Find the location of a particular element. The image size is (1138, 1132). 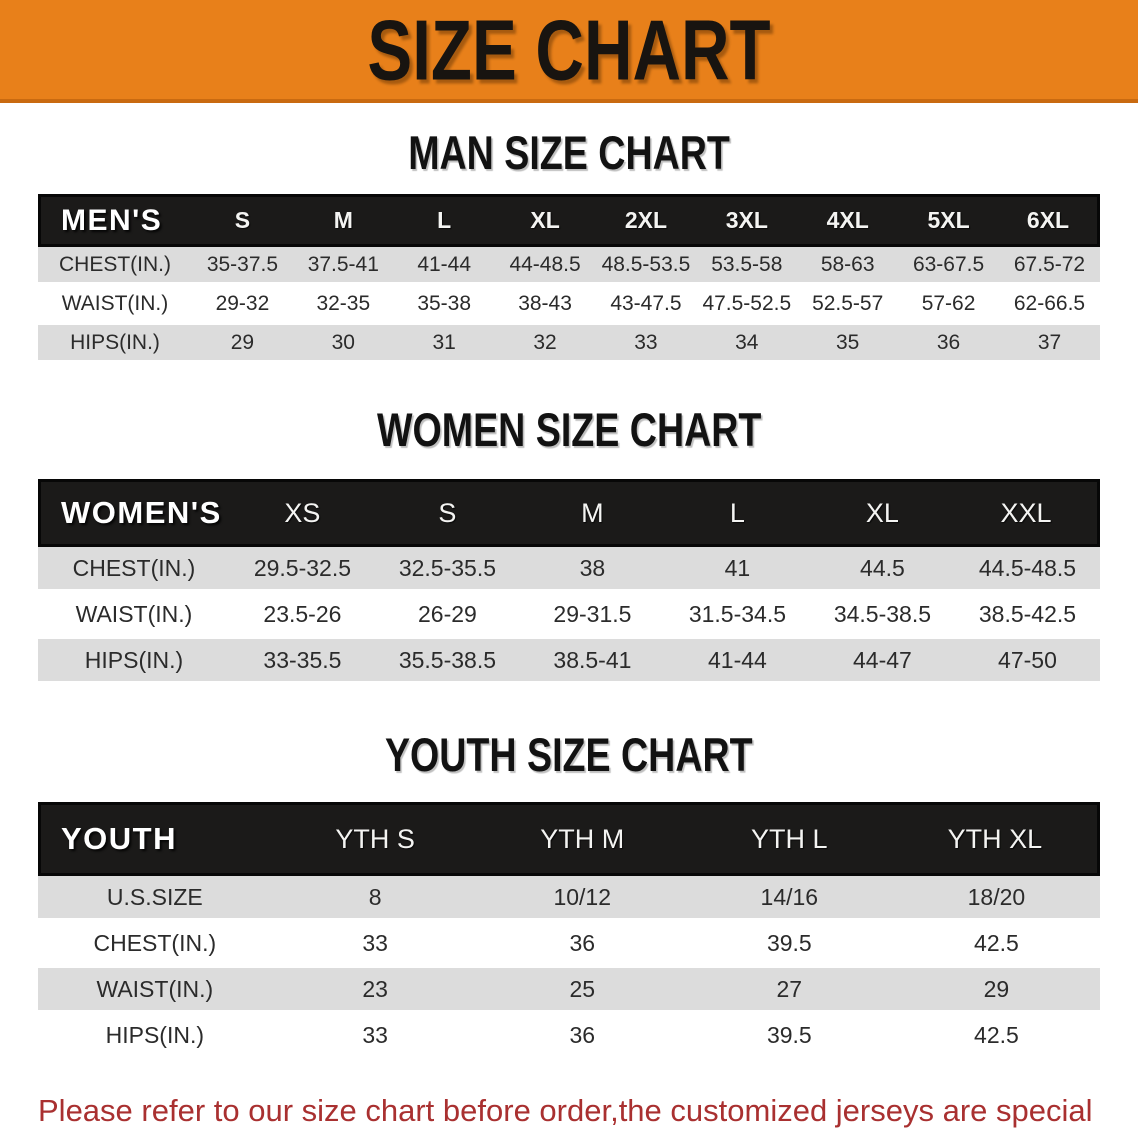

youth-size-value-cell: 36 is located at coordinates (582, 945).